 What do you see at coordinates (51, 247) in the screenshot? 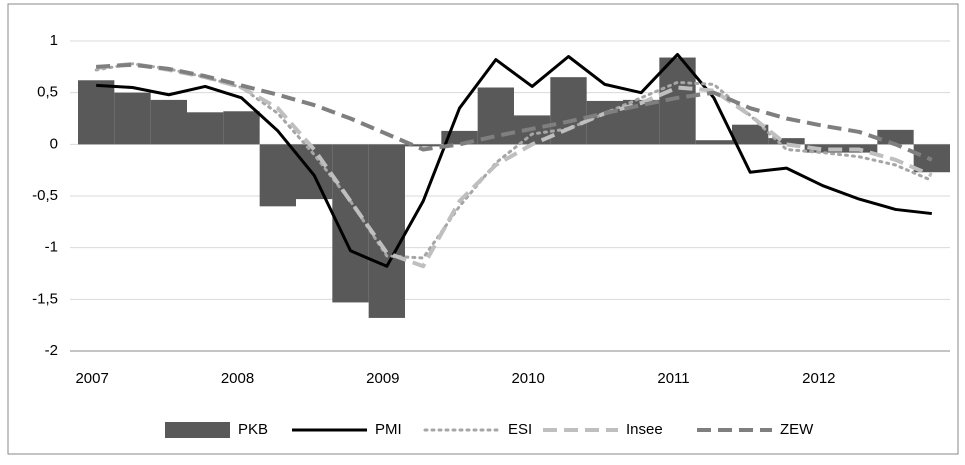
I see `y-tick-label: -1` at bounding box center [51, 247].